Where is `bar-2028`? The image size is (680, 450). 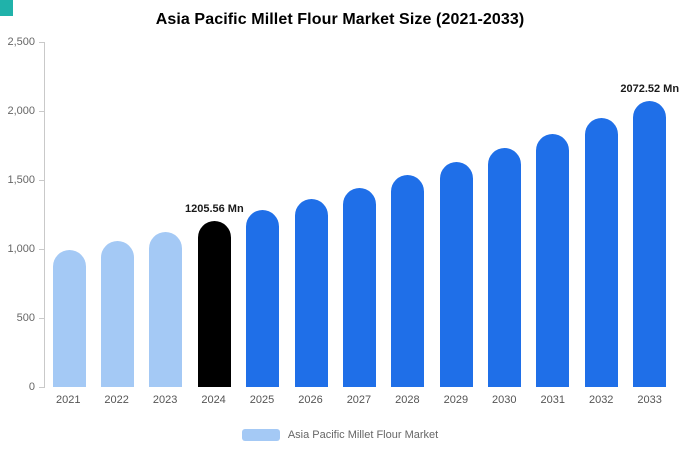
bar-2028 is located at coordinates (408, 281).